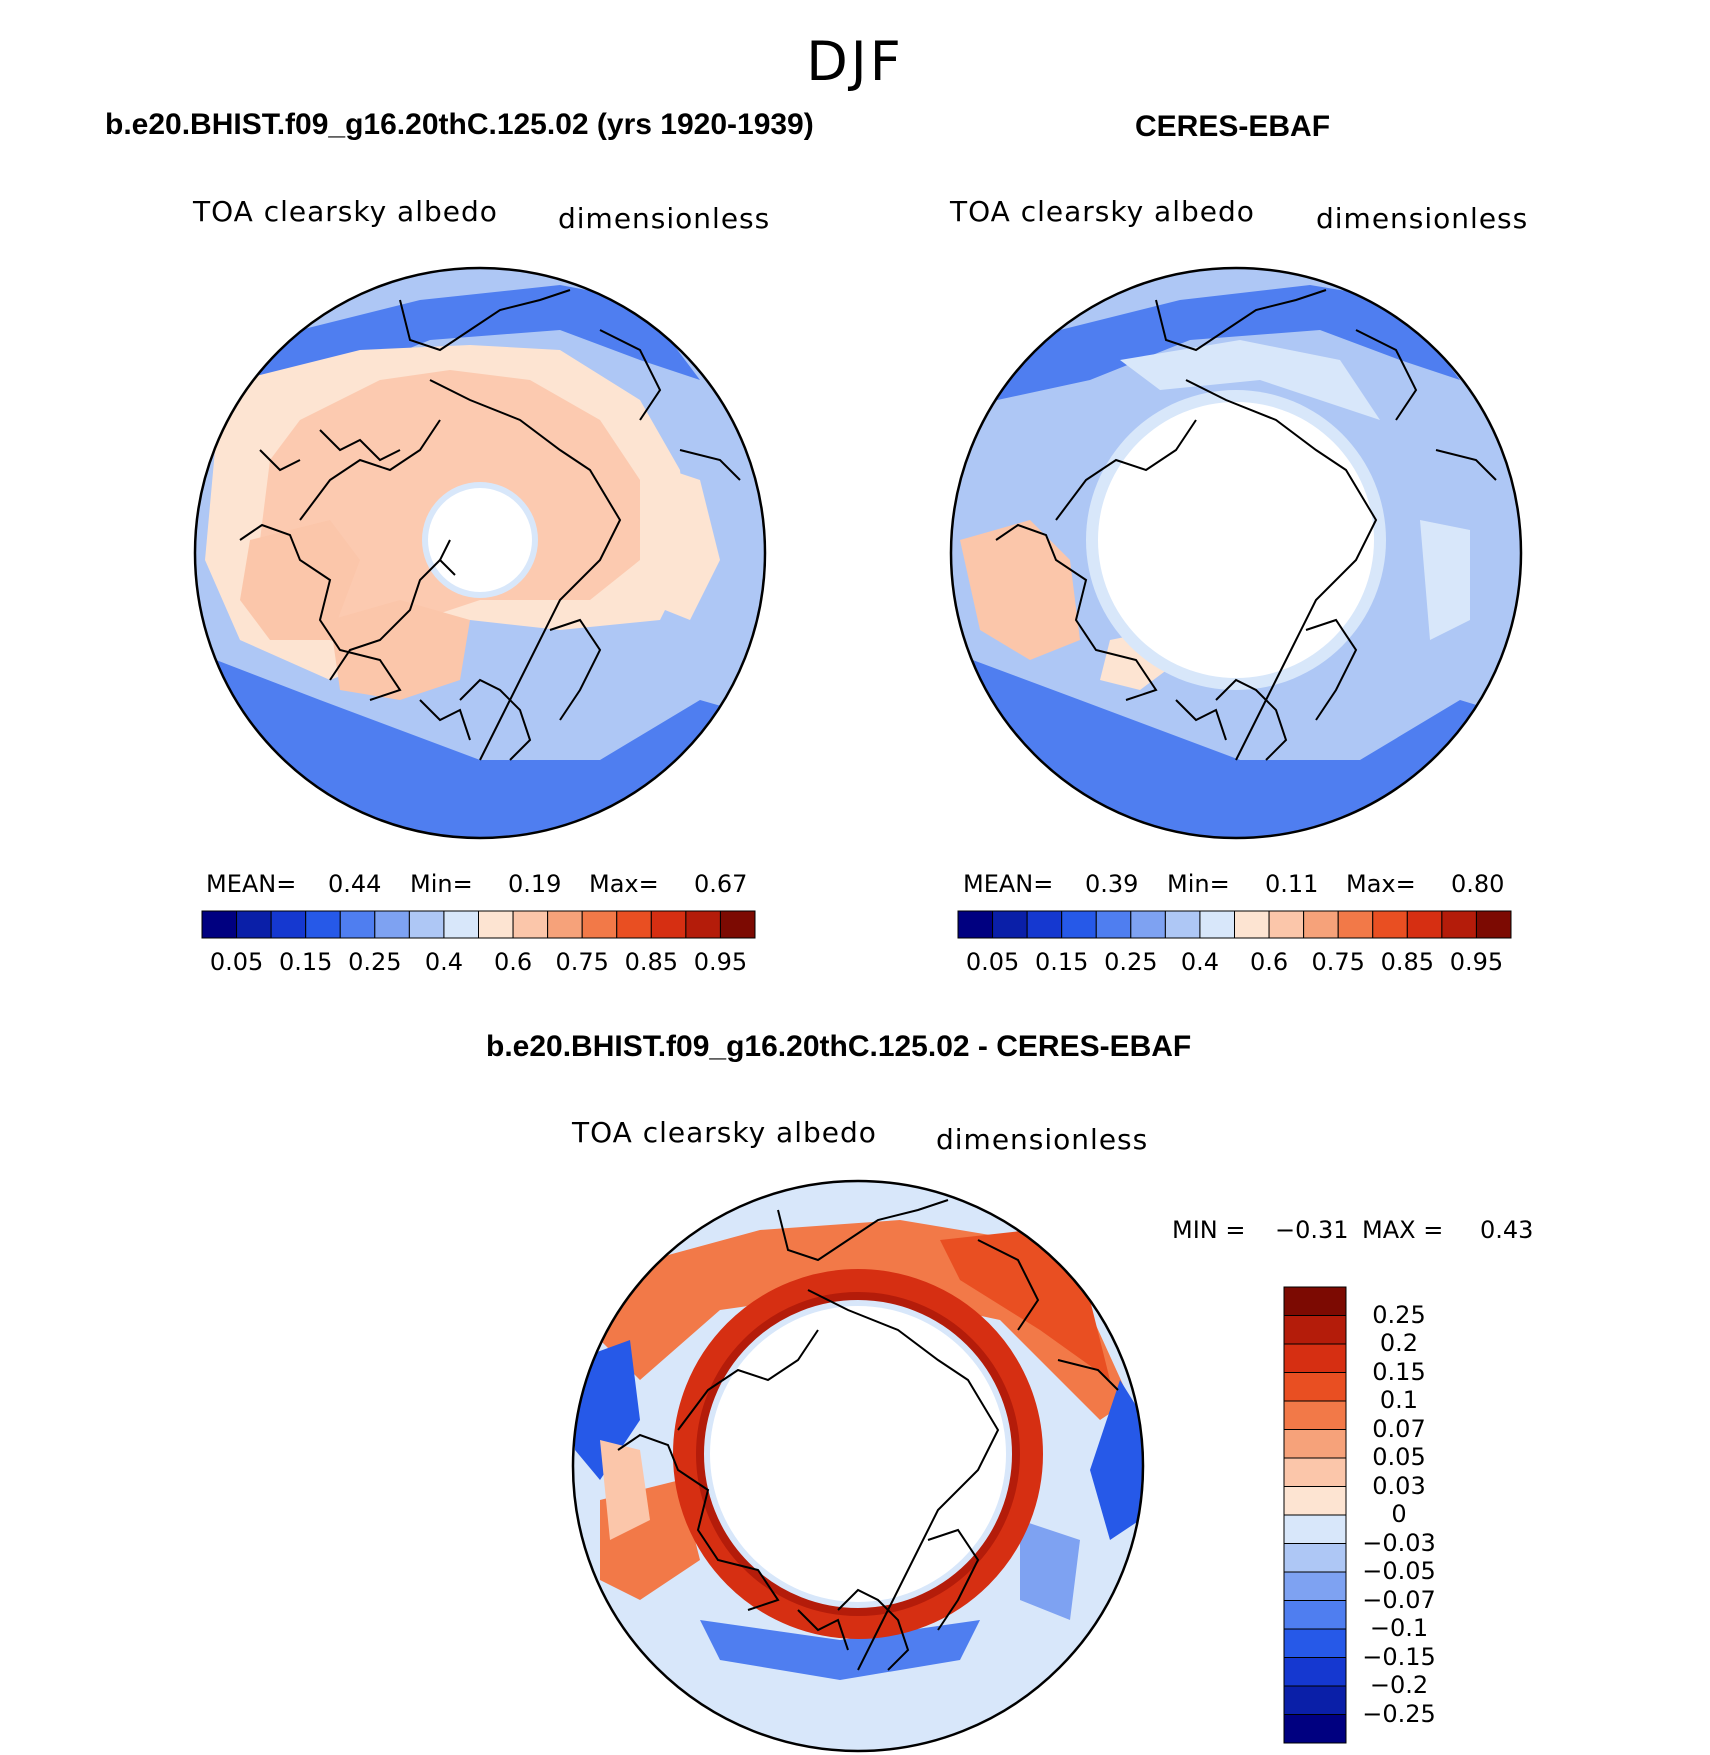  I want to click on polar-map-model, so click(480, 553).